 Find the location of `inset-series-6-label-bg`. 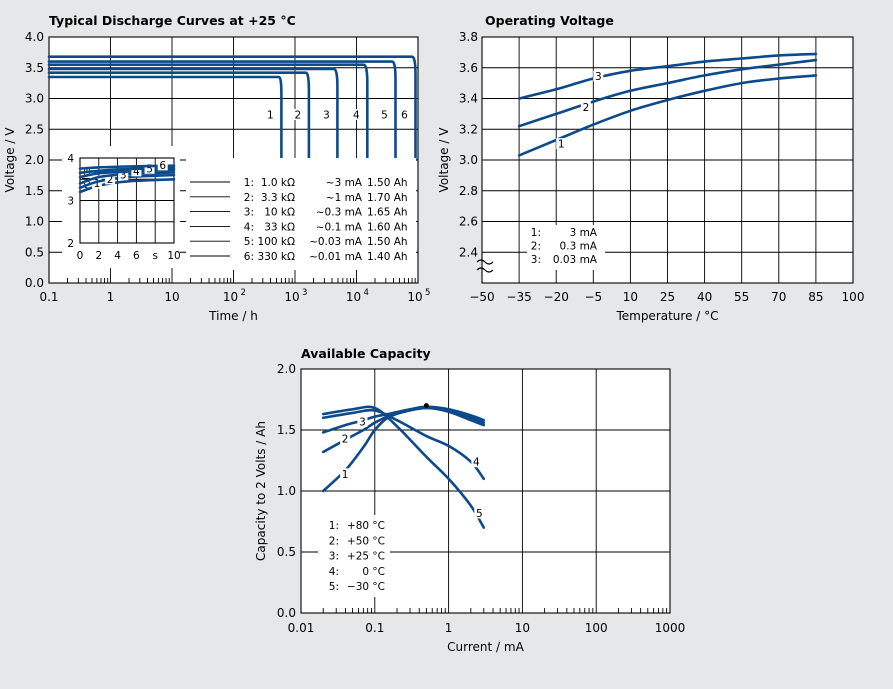

inset-series-6-label-bg is located at coordinates (162, 165).